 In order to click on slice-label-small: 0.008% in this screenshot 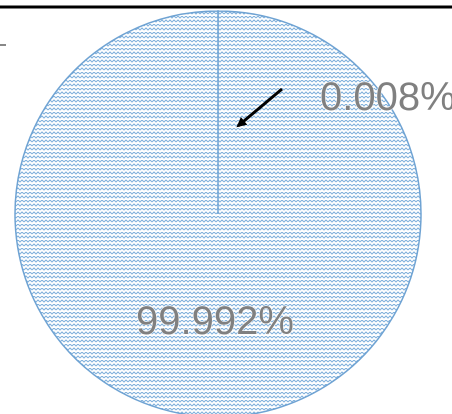, I will do `click(386, 97)`.